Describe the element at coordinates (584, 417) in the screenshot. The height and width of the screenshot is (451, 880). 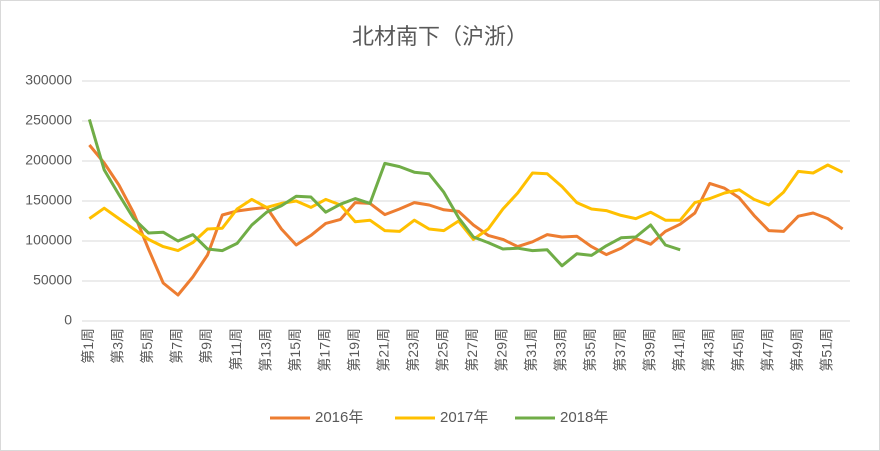
I see `legend-label: 2018年` at that location.